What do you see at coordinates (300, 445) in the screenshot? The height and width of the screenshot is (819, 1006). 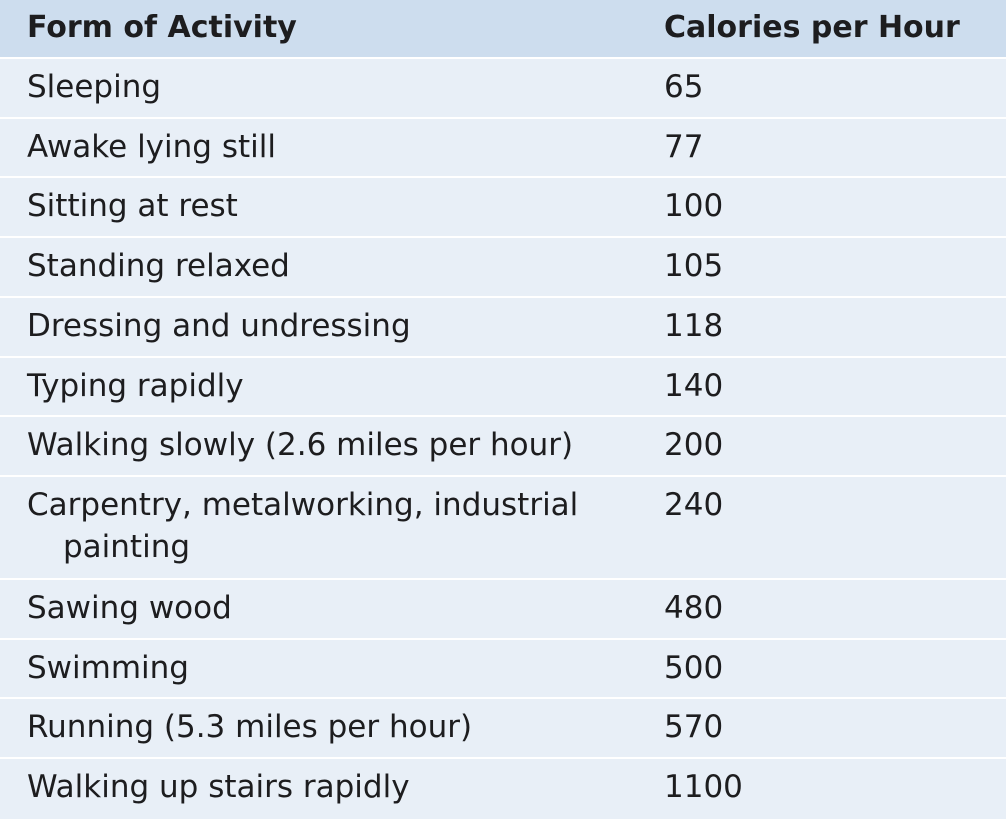 I see `activity-cell: Walking slowly (2.6 miles per hour)` at bounding box center [300, 445].